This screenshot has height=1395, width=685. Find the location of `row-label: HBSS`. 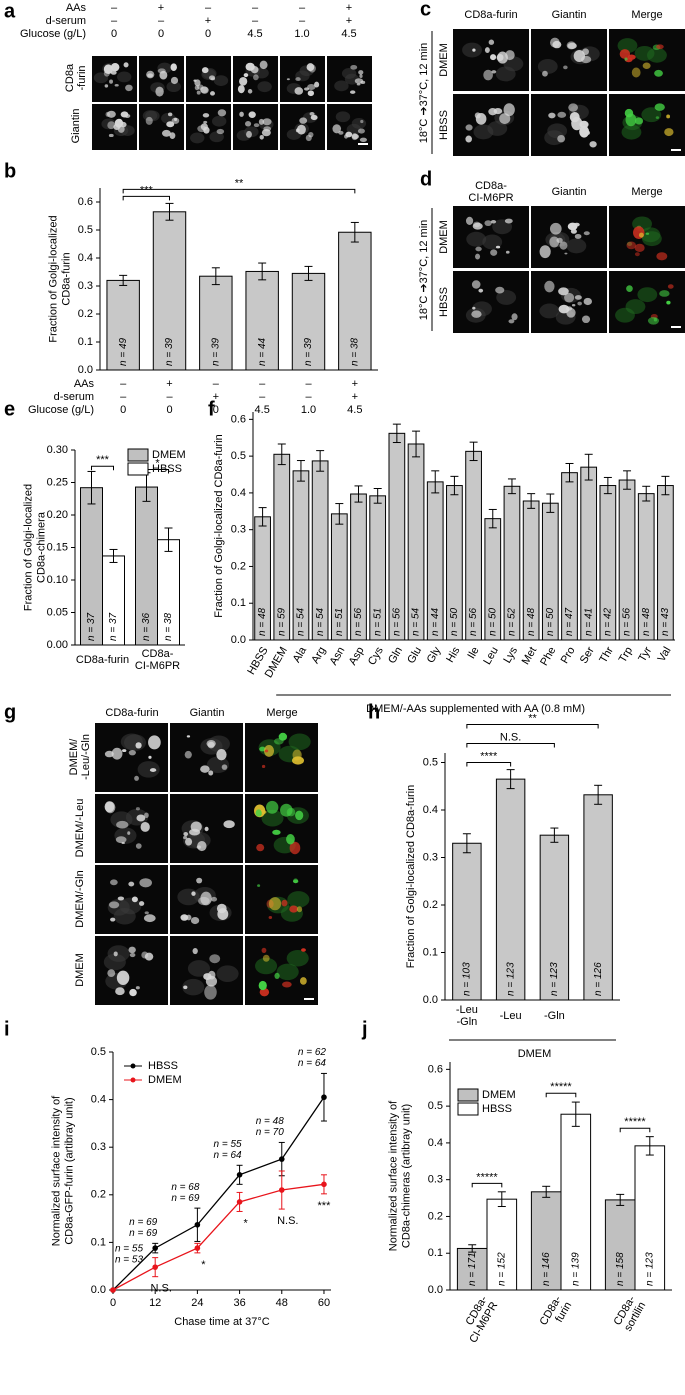

row-label: HBSS is located at coordinates (444, 302).